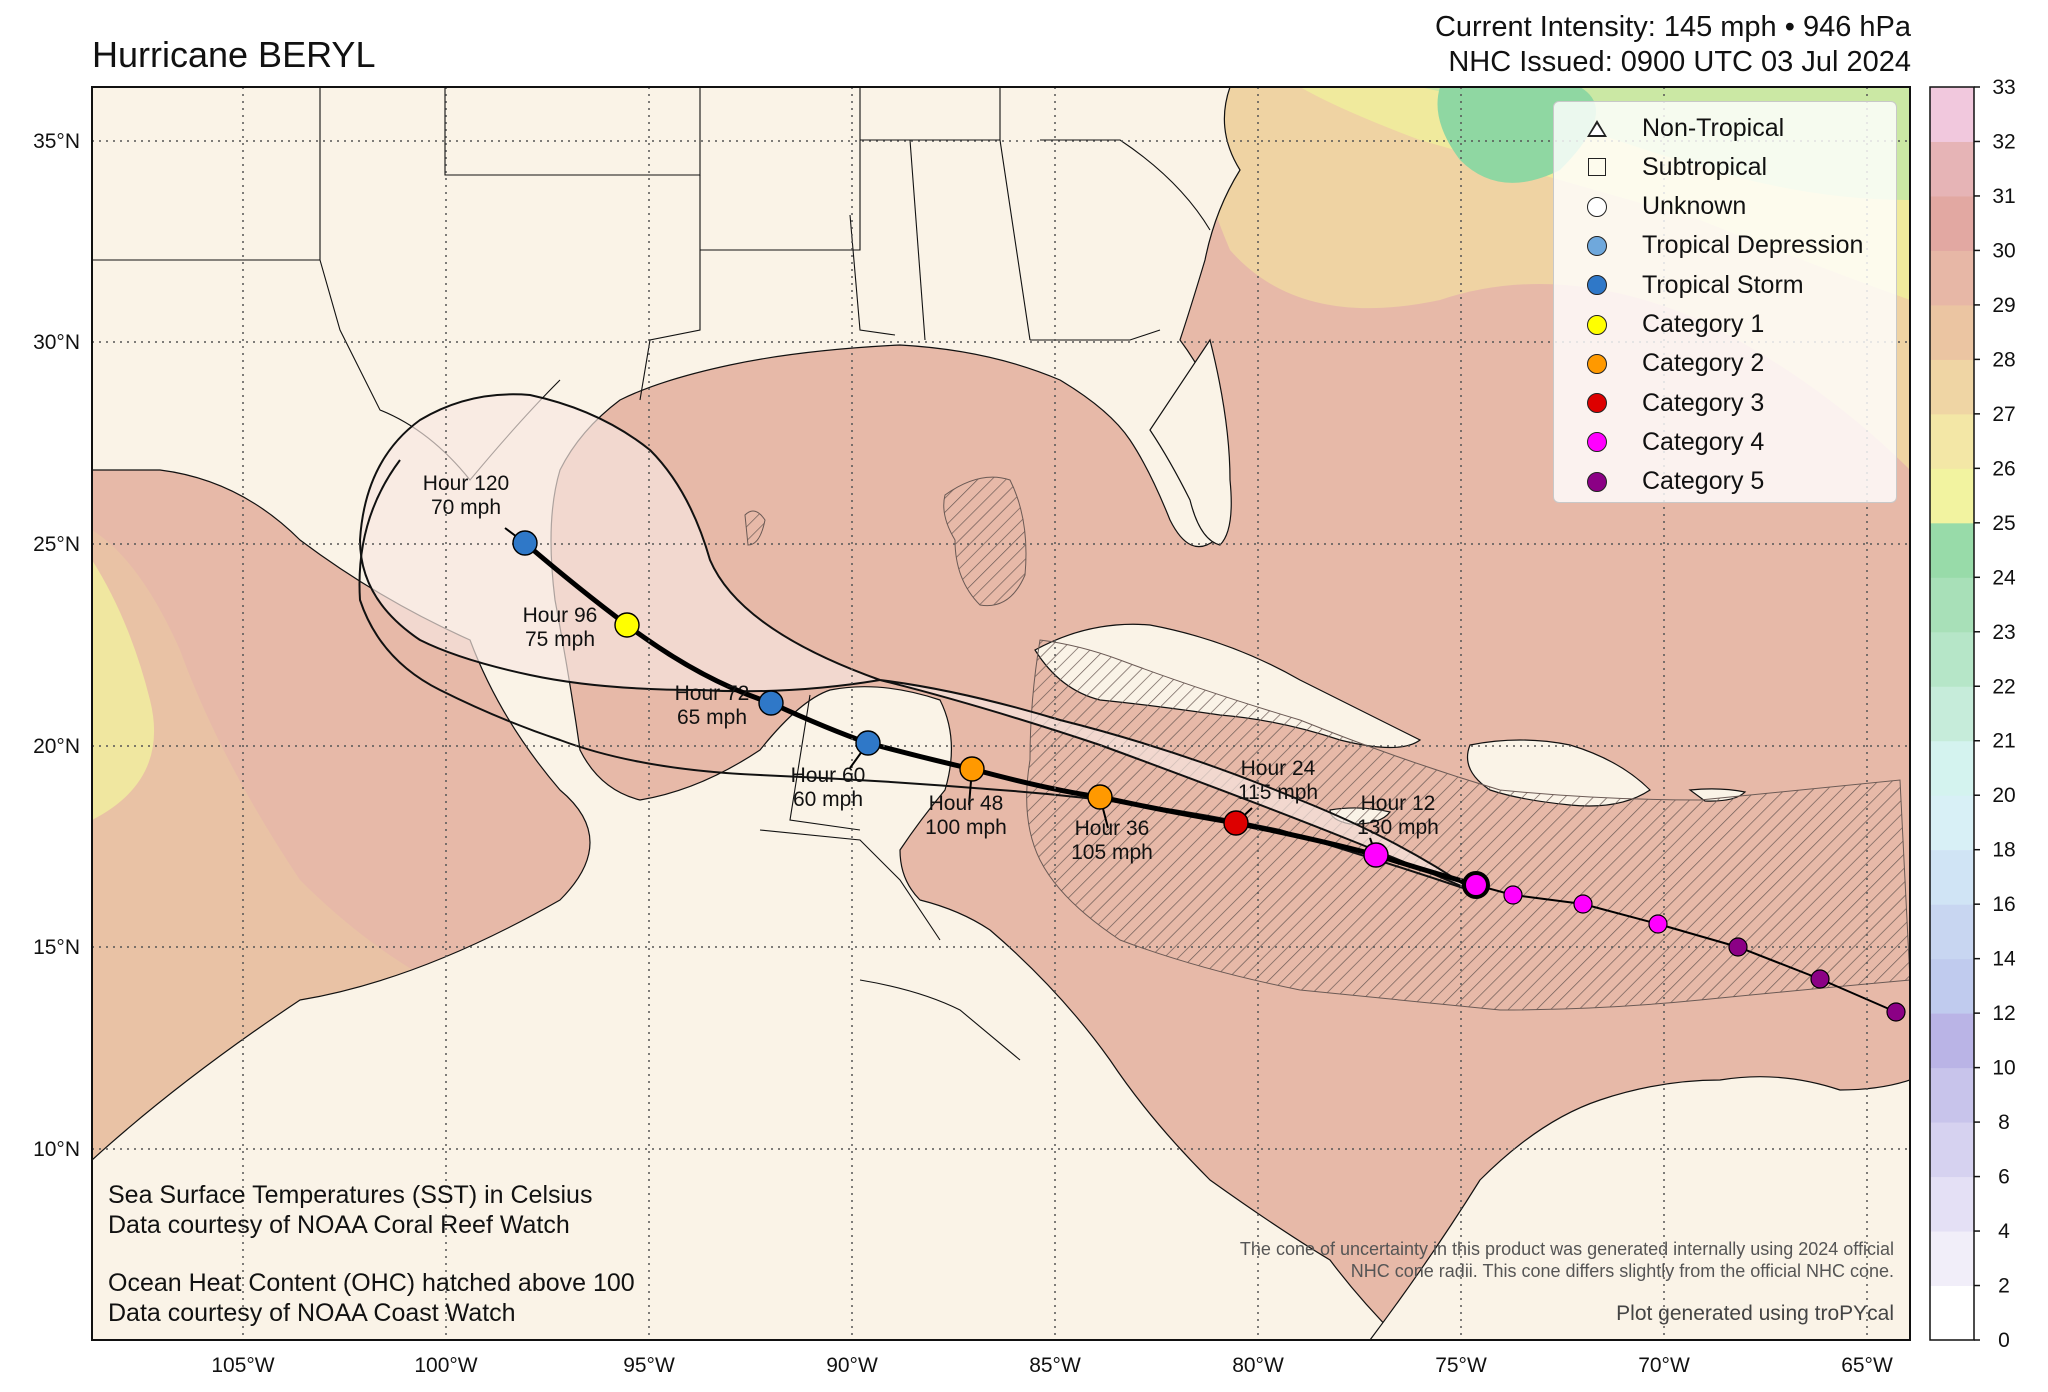 The width and height of the screenshot is (2048, 1392). I want to click on colorbar-label: 33, so click(2003, 87).